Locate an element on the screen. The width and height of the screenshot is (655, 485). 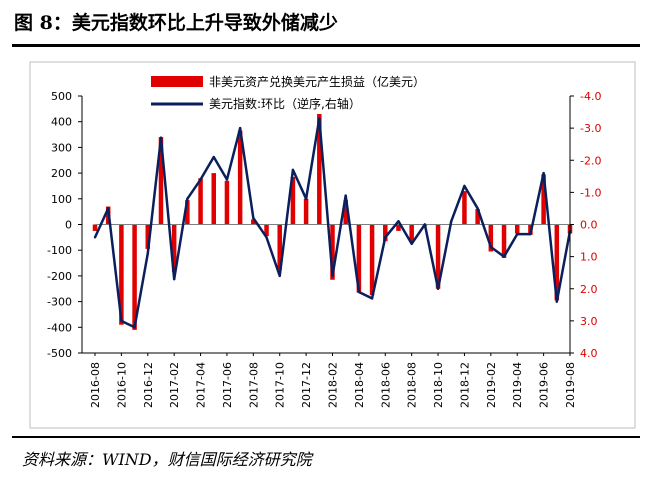
x-tick-label: 2018-10 is located at coordinates (438, 385).